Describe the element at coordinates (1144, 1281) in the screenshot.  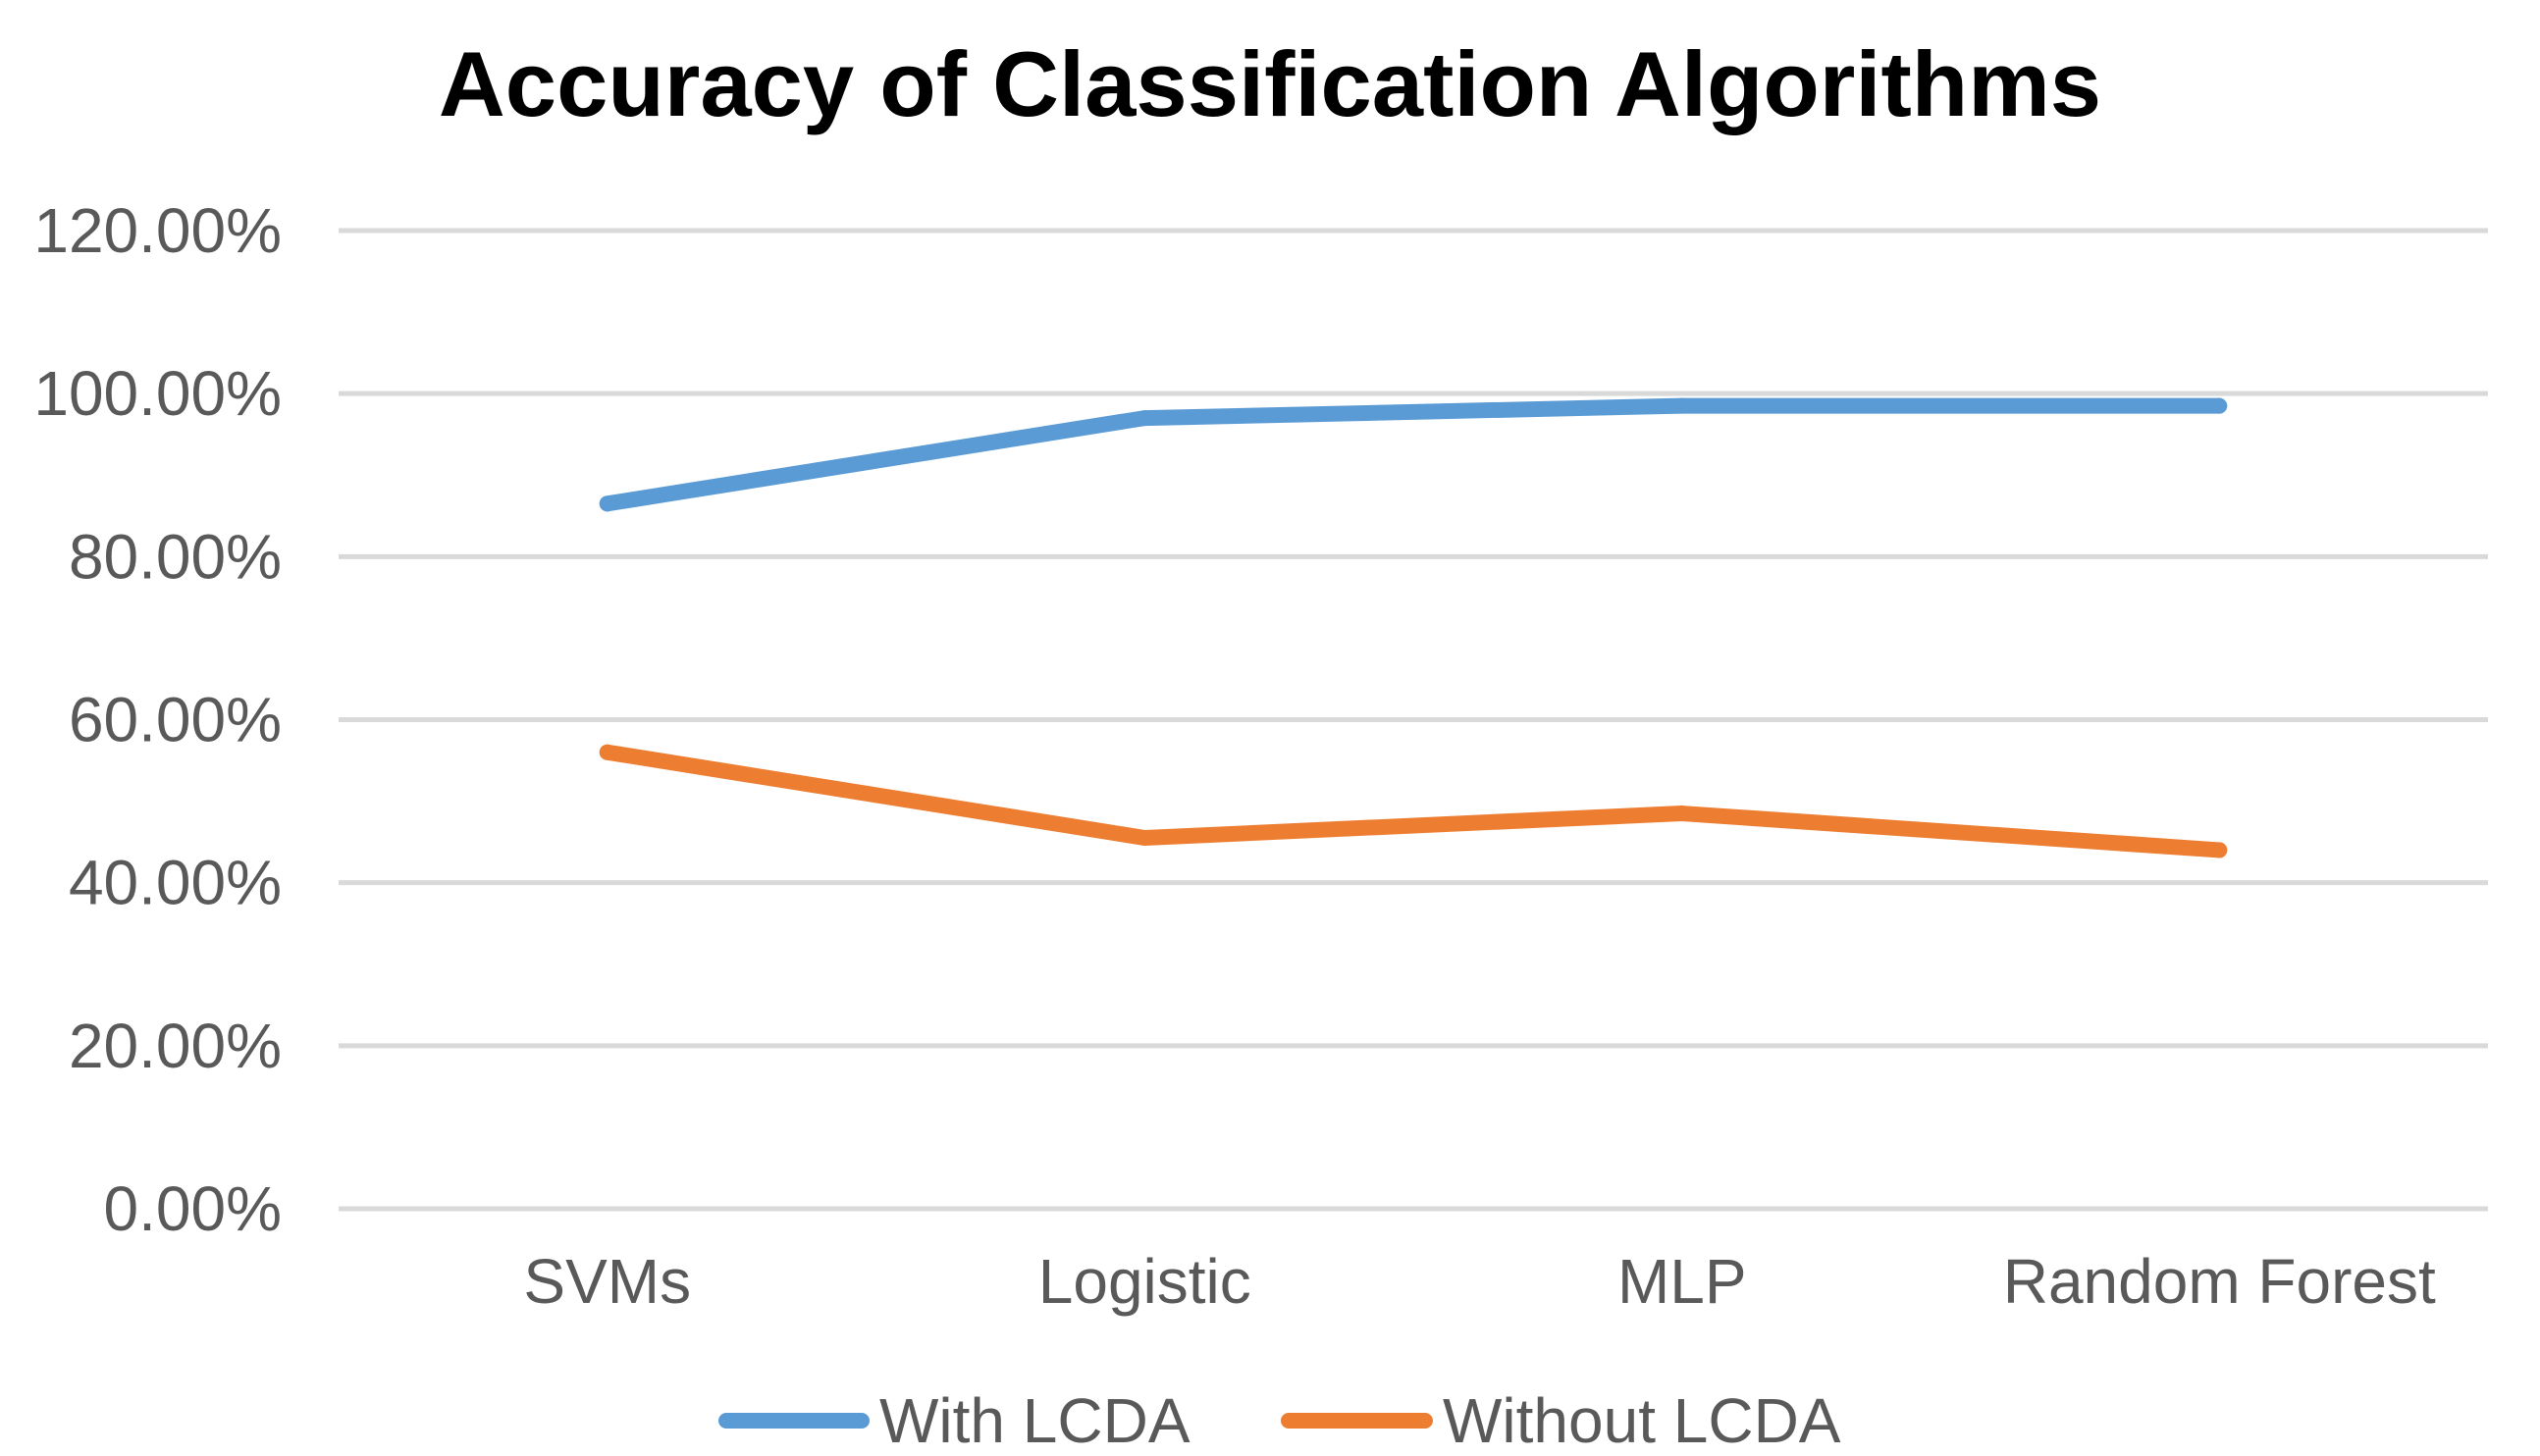
I see `x-tick-label: Logistic` at that location.